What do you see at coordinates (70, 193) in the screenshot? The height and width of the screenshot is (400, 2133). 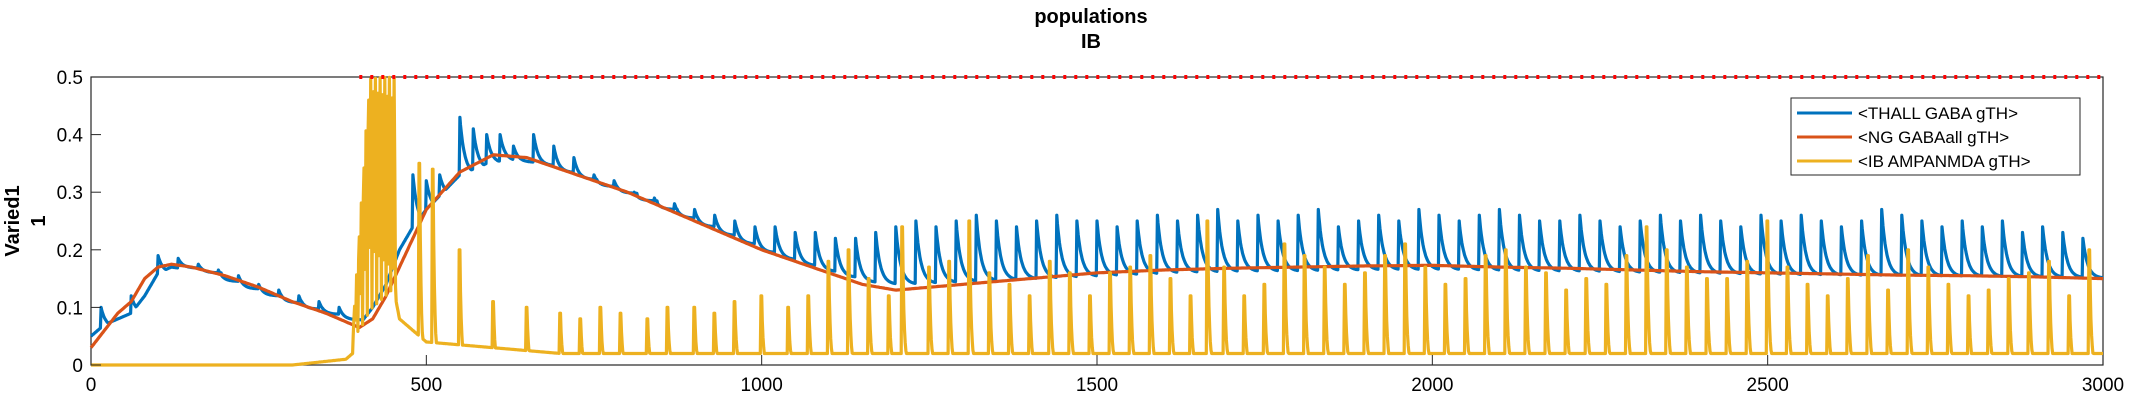 I see `y-tick-label: 0.3` at bounding box center [70, 193].